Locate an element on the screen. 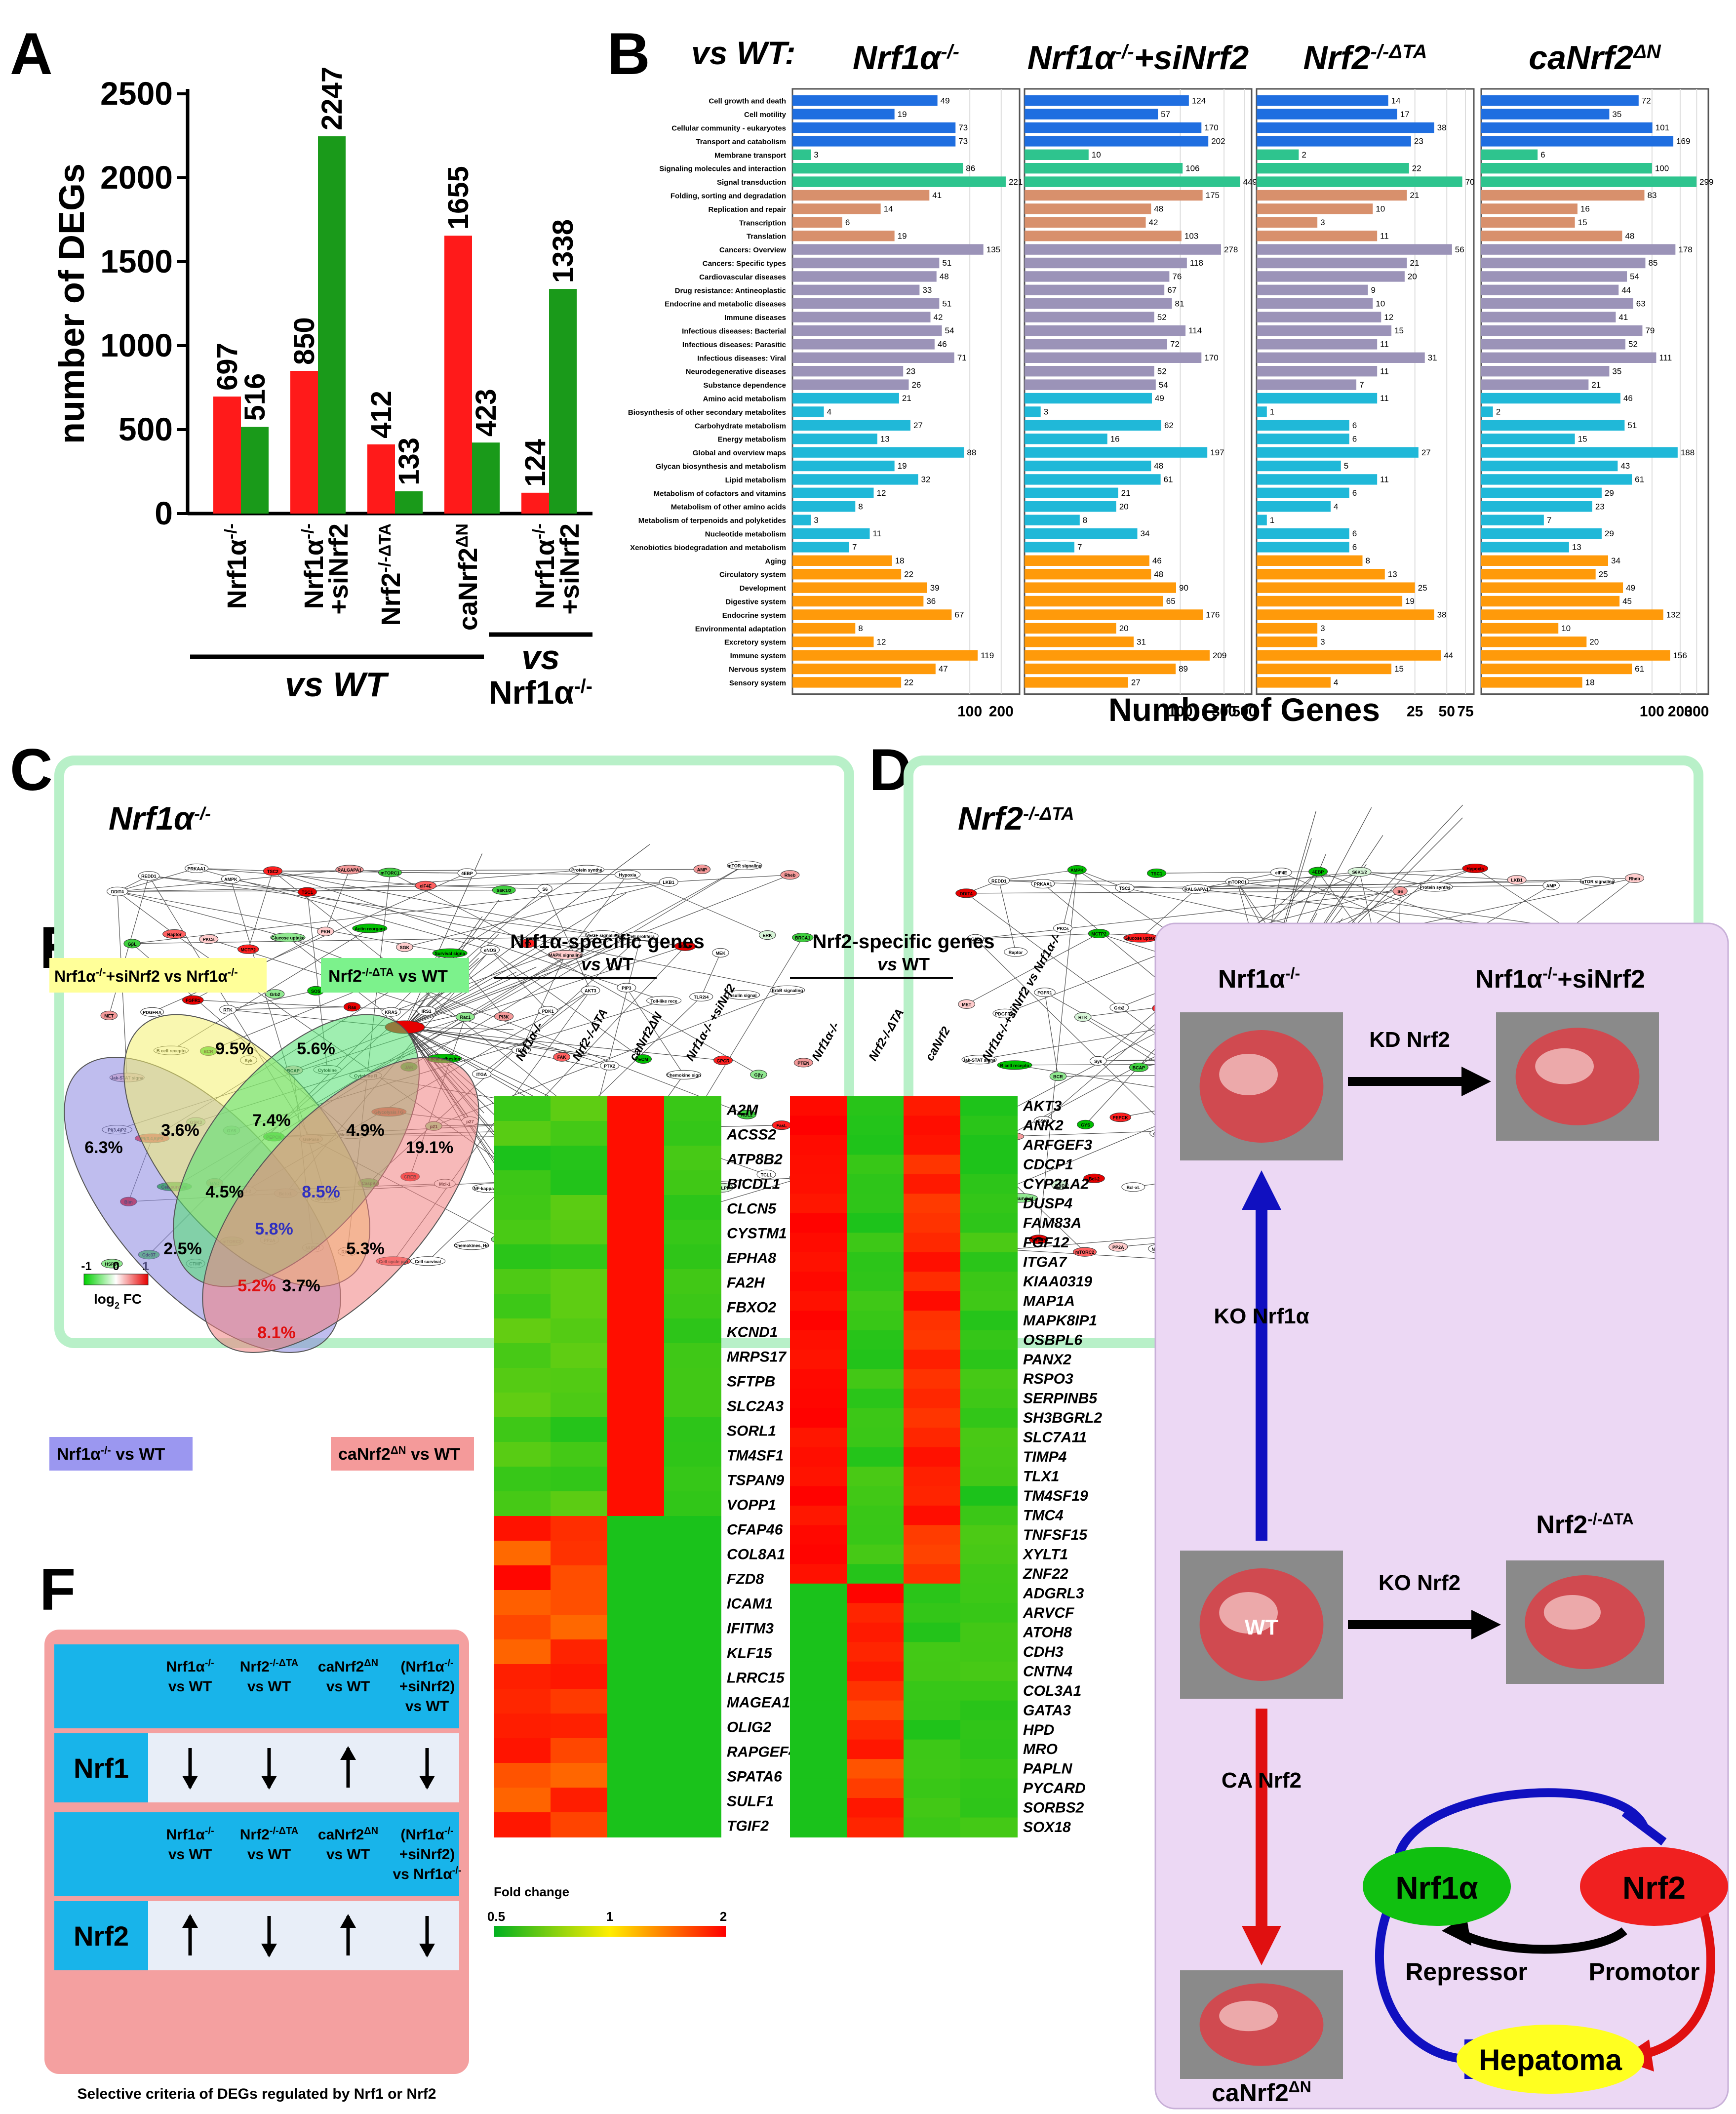 The height and width of the screenshot is (2114, 1736). kd-label: KD Nrf2 is located at coordinates (1410, 1040).